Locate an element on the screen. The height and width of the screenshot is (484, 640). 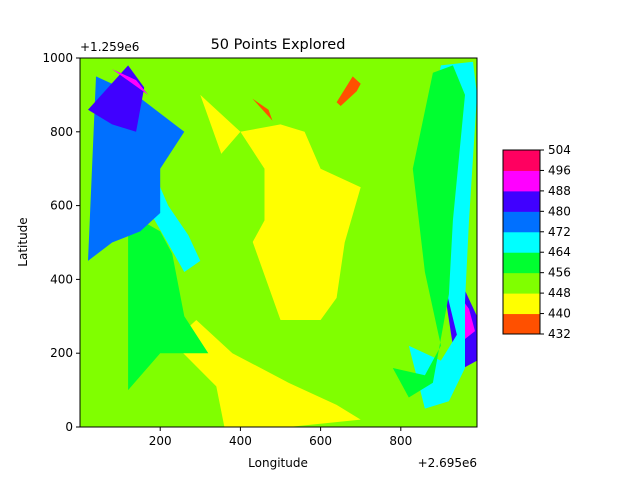
x-axis-label: Longitude is located at coordinates (278, 463).